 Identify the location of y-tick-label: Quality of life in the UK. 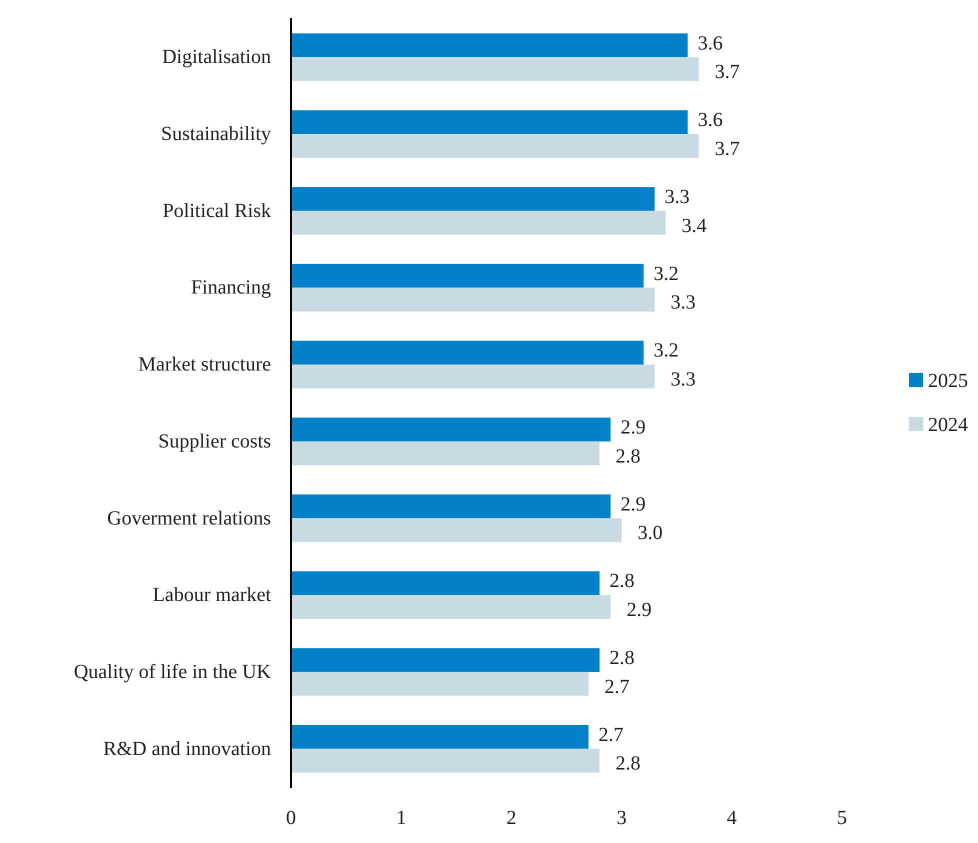
(173, 671).